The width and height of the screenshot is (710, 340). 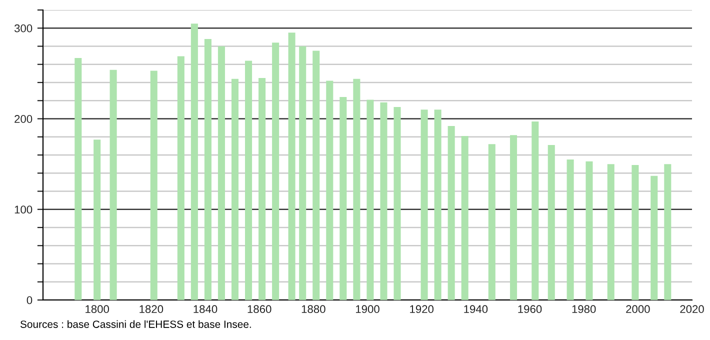 I want to click on x-tick-label: 1860, so click(x=260, y=309).